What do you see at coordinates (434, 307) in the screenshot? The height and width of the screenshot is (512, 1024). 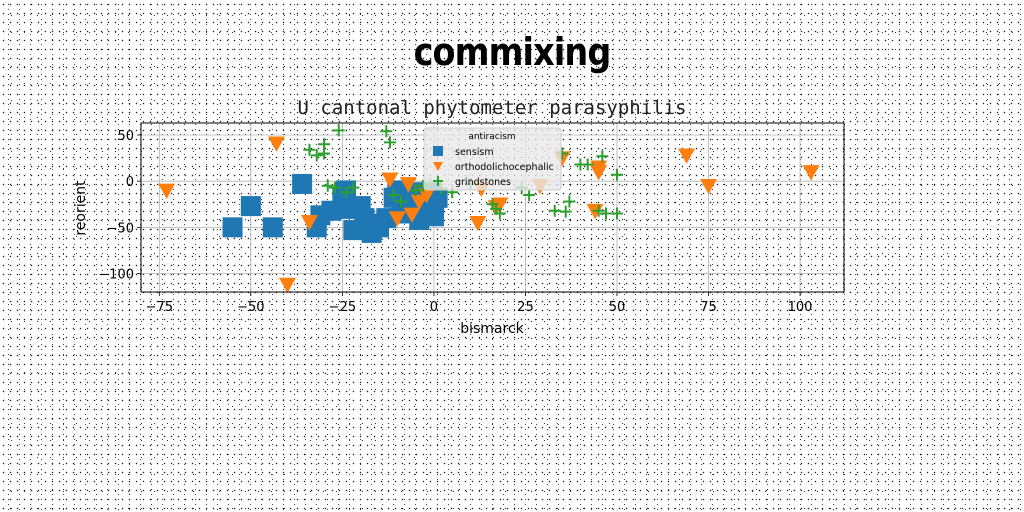 I see `x-tick-label: 0` at bounding box center [434, 307].